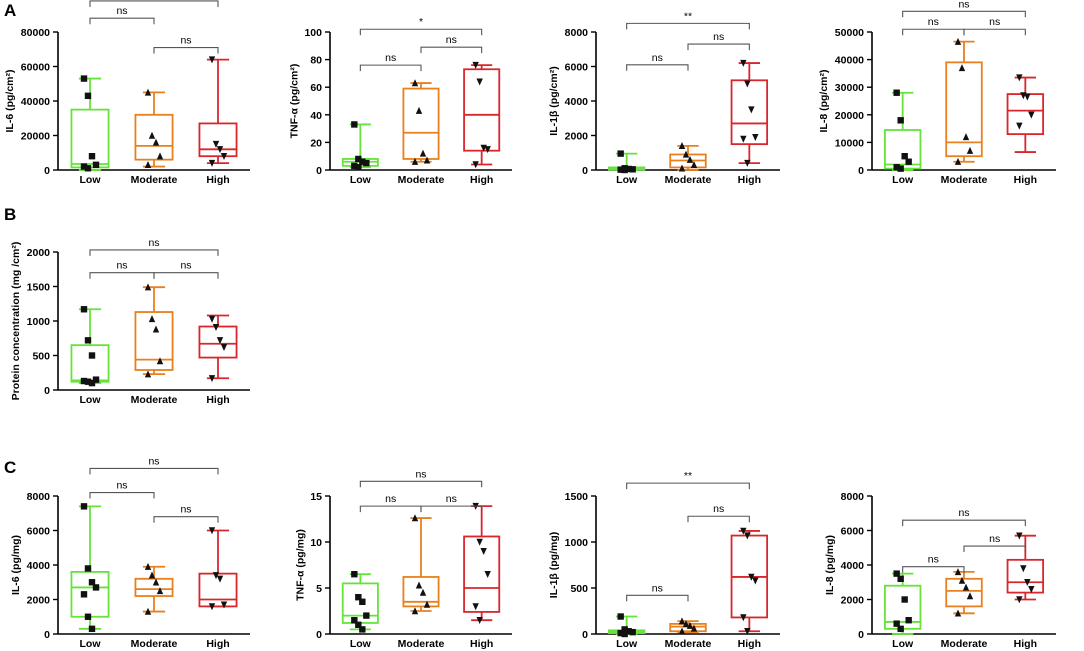 The height and width of the screenshot is (651, 1084). What do you see at coordinates (421, 564) in the screenshot?
I see `box-moderate` at bounding box center [421, 564].